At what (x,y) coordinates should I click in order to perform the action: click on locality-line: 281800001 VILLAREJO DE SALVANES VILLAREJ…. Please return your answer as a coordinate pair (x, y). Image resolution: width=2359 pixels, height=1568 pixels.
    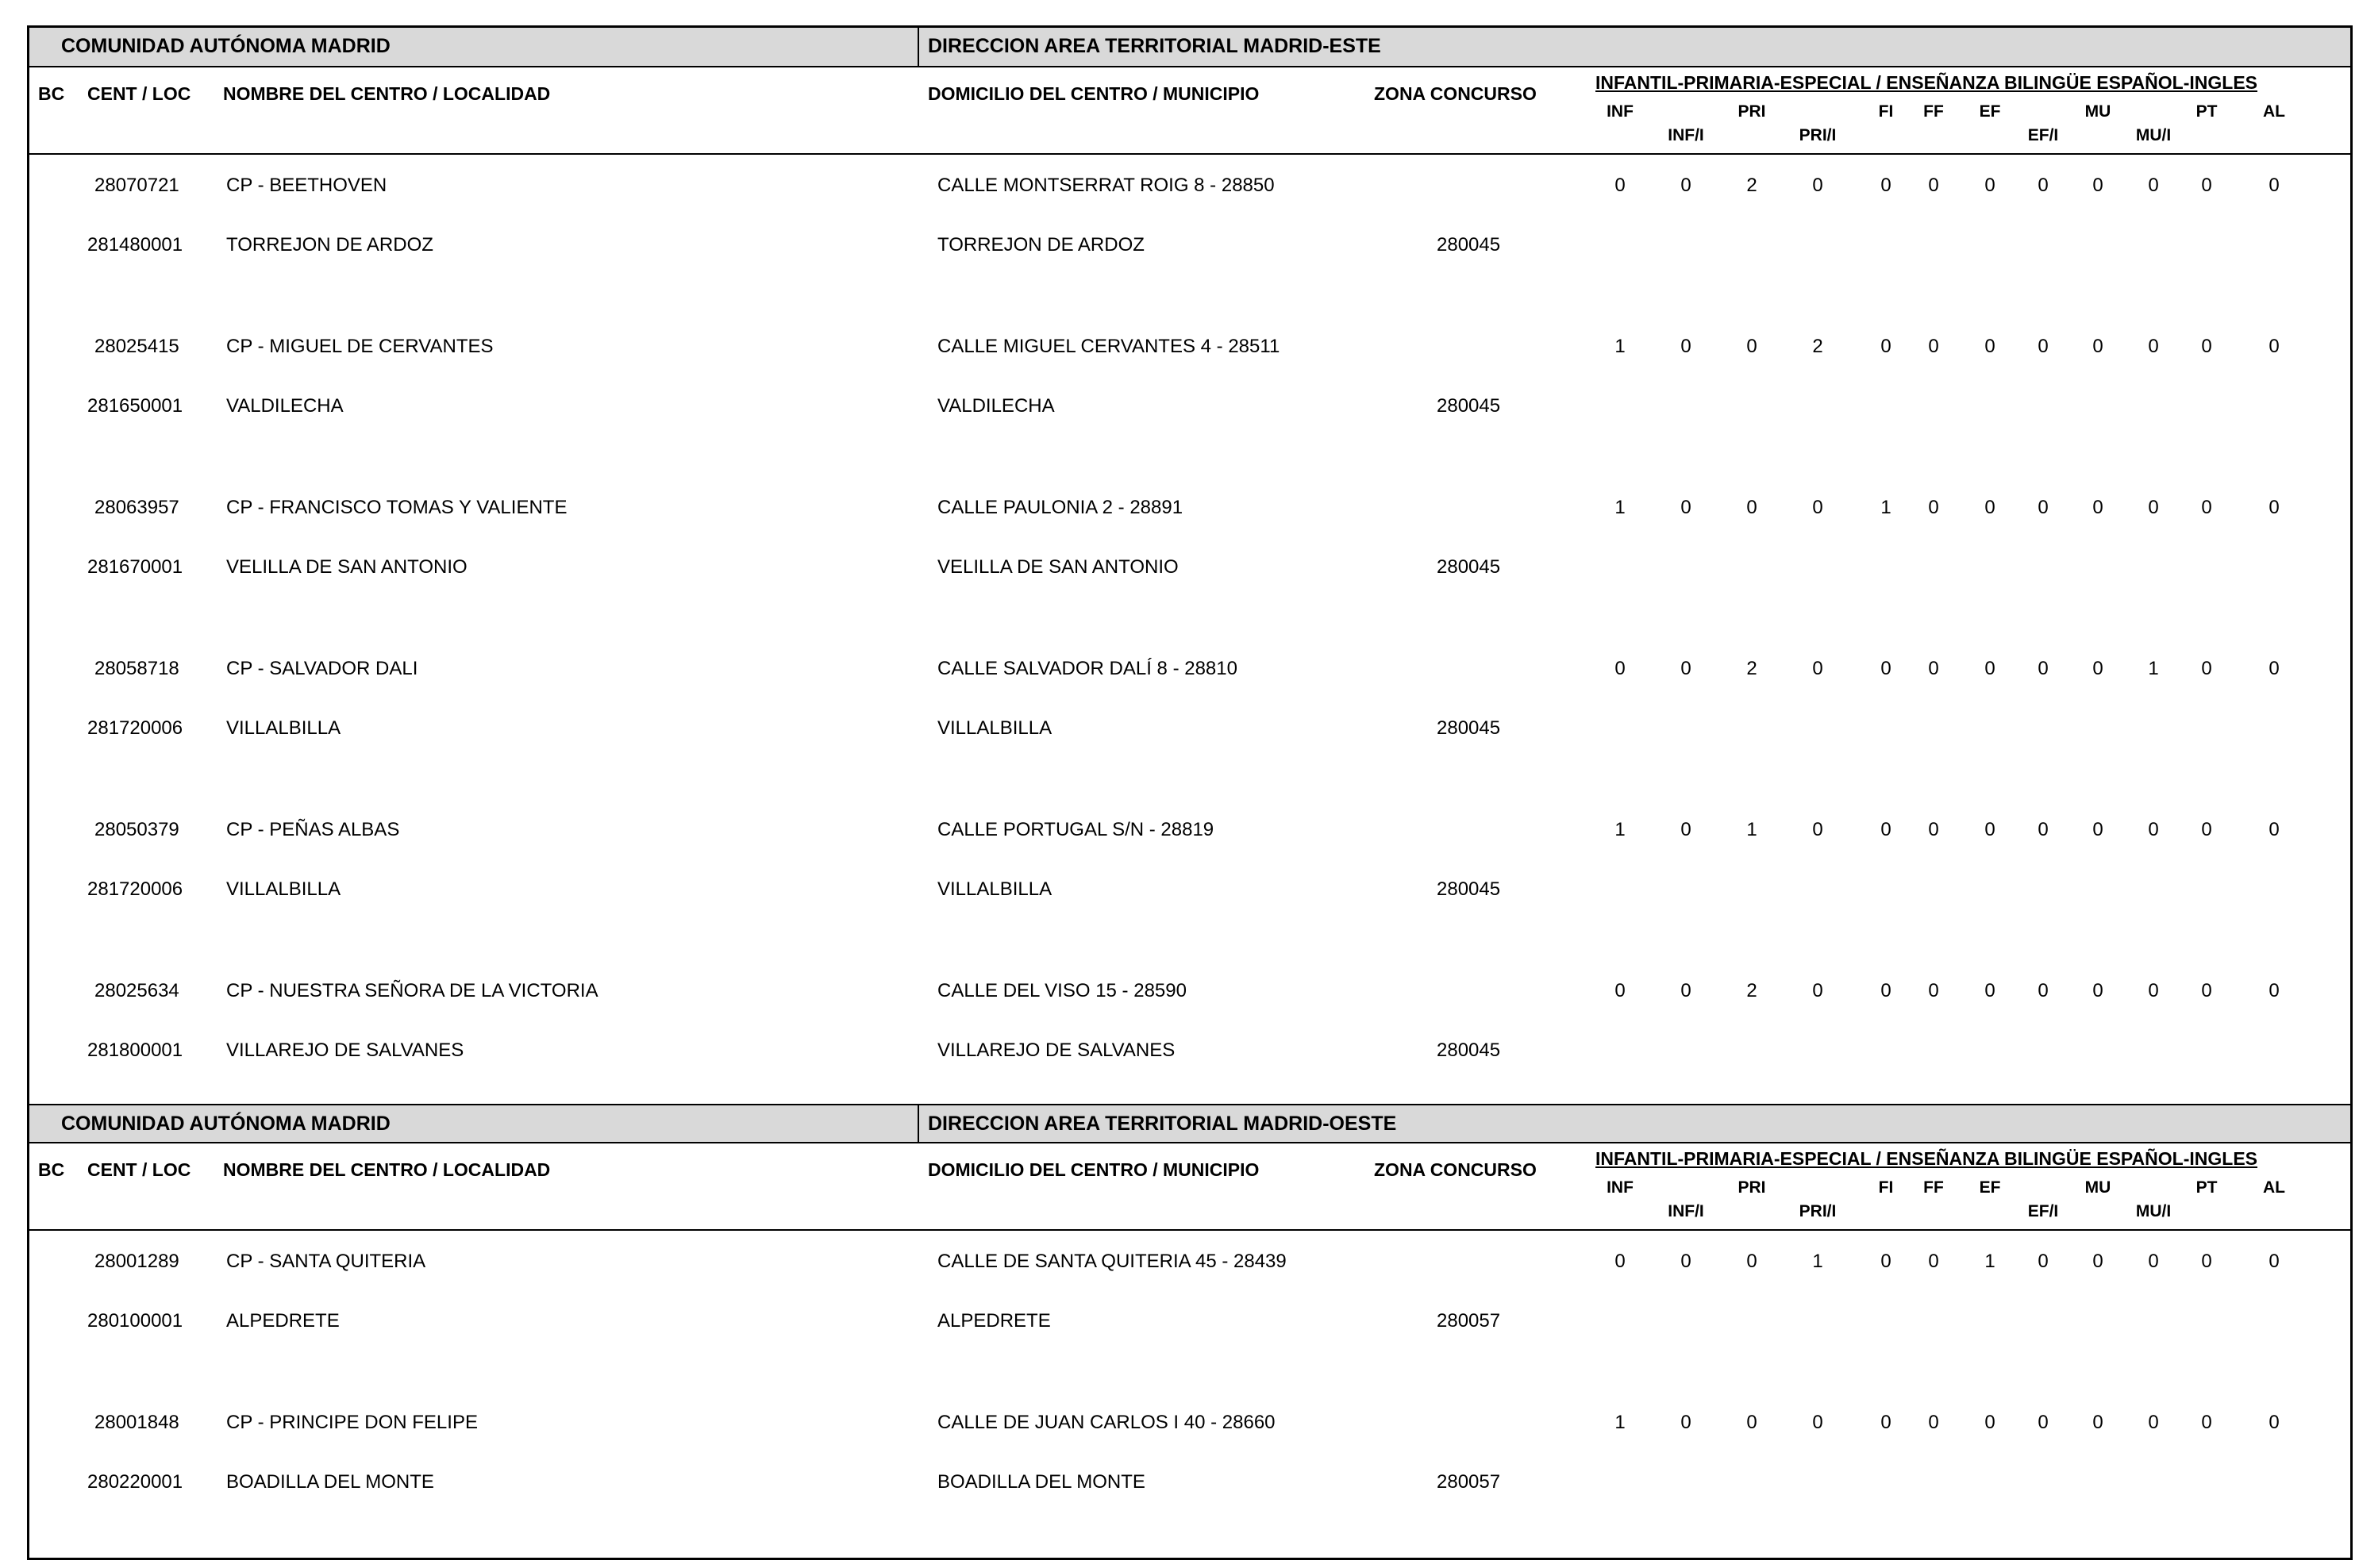
    Looking at the image, I should click on (1189, 1051).